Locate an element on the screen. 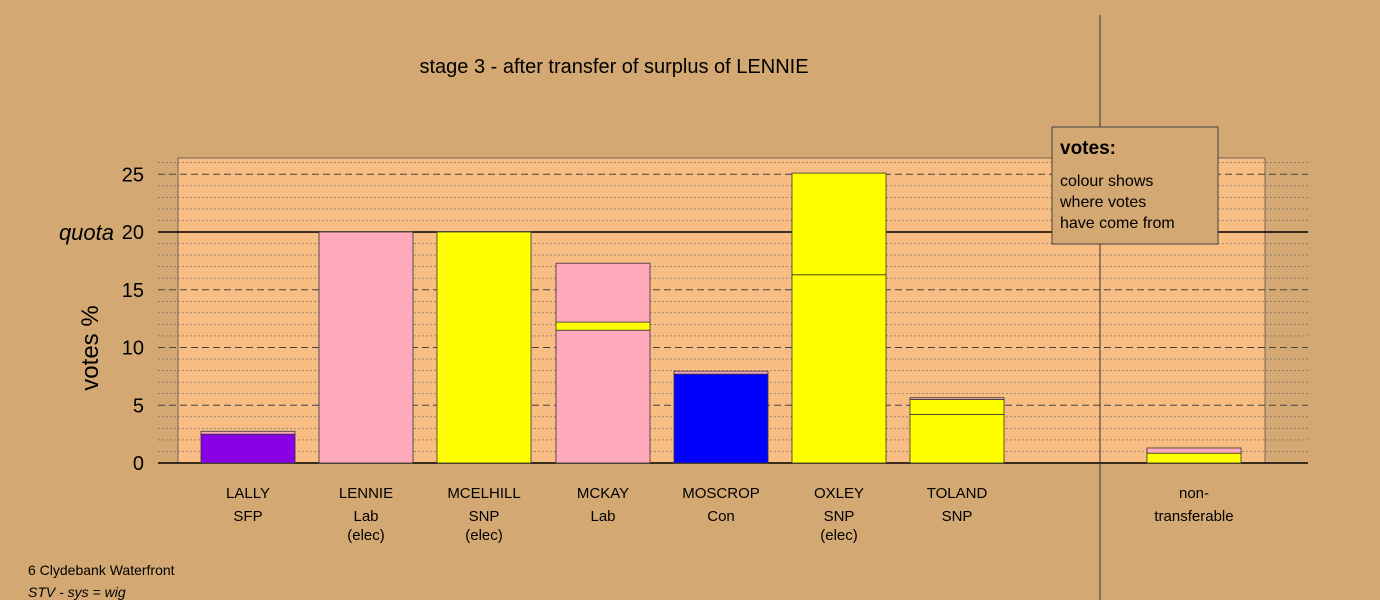  x-tick-label: TOLAND is located at coordinates (957, 493).